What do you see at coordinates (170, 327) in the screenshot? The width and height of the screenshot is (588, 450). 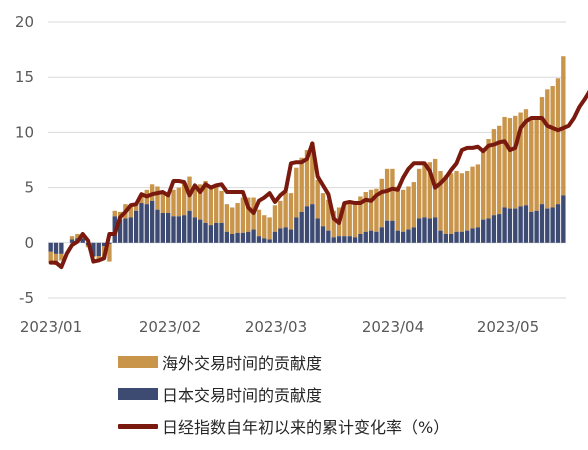 I see `x-tick-label: 2023/02` at bounding box center [170, 327].